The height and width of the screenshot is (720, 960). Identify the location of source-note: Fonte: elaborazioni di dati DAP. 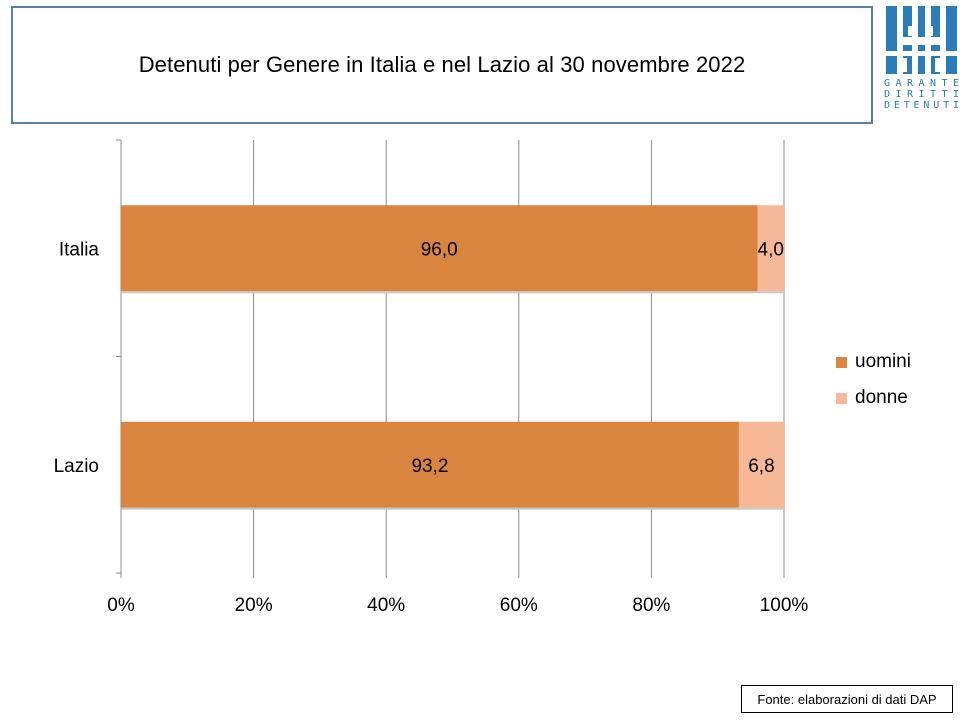
(847, 699).